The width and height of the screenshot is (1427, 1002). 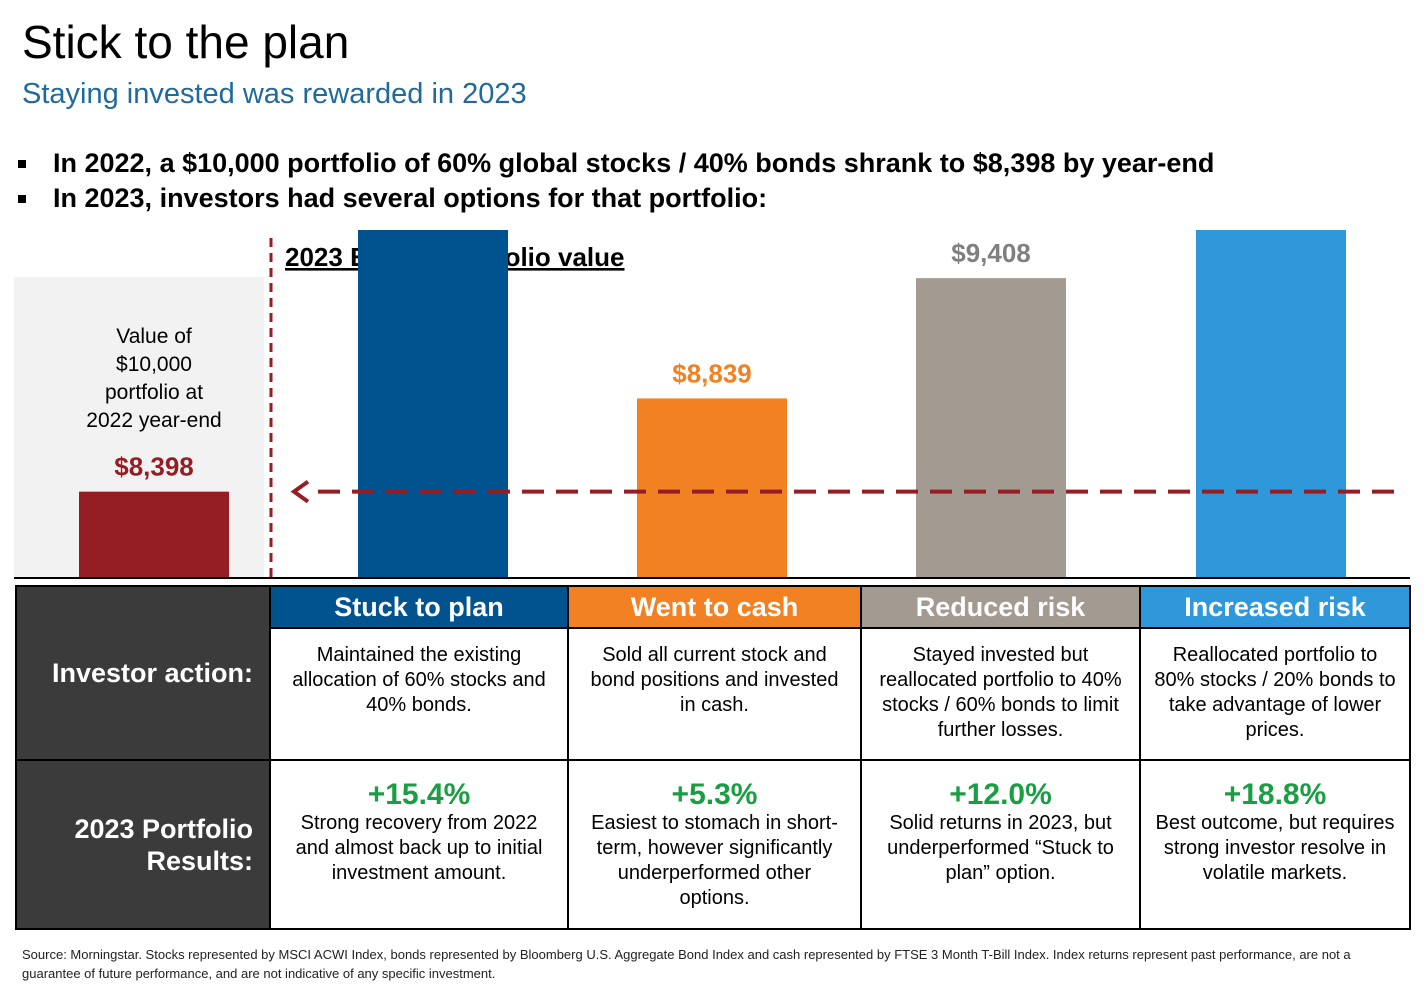 I want to click on col-header-increased-risk: Increased risk, so click(x=1275, y=607).